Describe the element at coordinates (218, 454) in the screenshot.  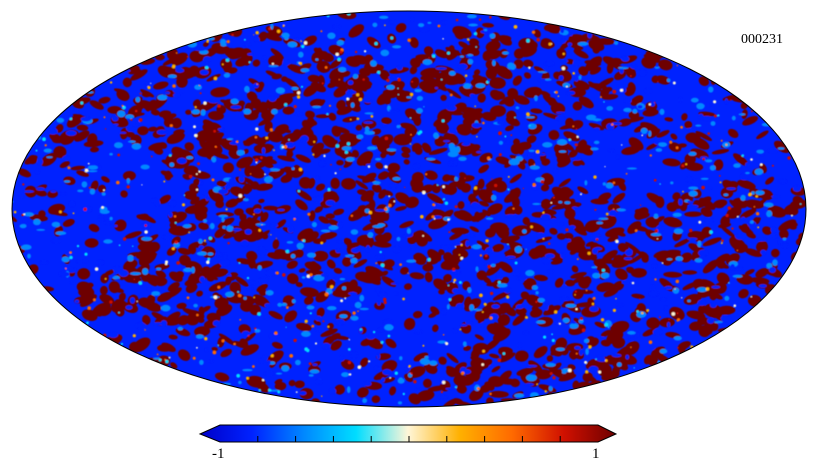
I see `colorbar-min-label: -1` at that location.